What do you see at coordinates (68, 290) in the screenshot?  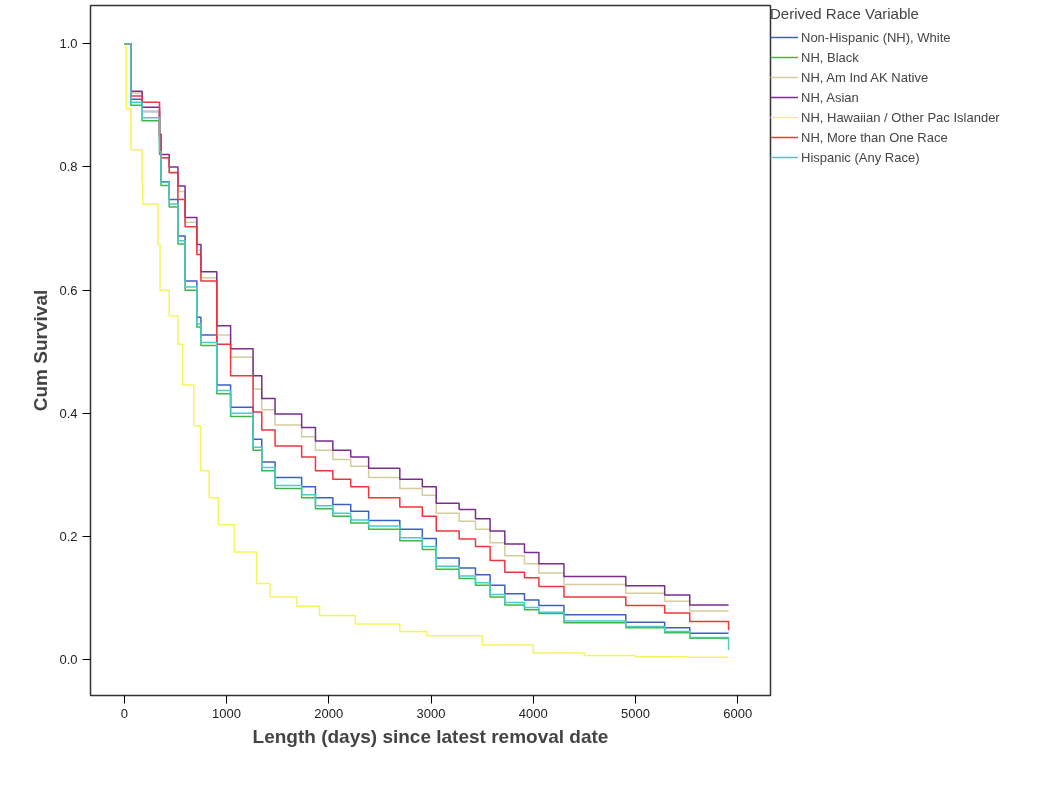 I see `y-tick-label: 0.6` at bounding box center [68, 290].